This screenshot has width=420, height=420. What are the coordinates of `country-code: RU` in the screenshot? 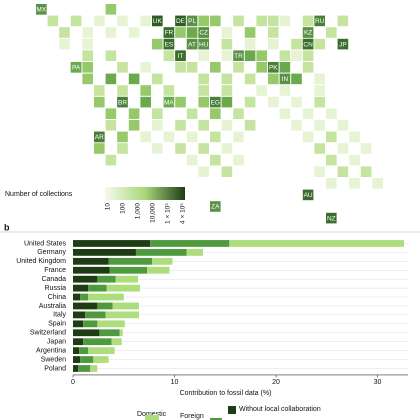 It's located at (320, 21).